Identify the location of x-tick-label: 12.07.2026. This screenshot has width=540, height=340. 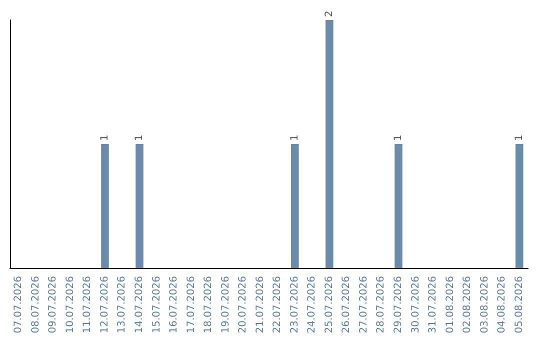
(104, 305).